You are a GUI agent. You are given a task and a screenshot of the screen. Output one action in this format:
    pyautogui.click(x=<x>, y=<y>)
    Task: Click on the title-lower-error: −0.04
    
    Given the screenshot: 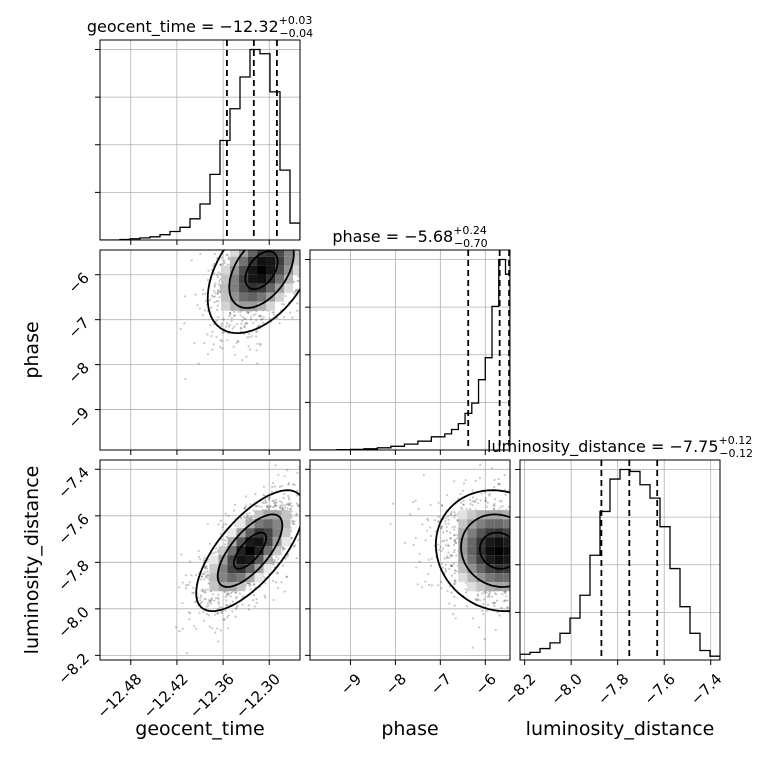 What is the action you would take?
    pyautogui.click(x=296, y=33)
    